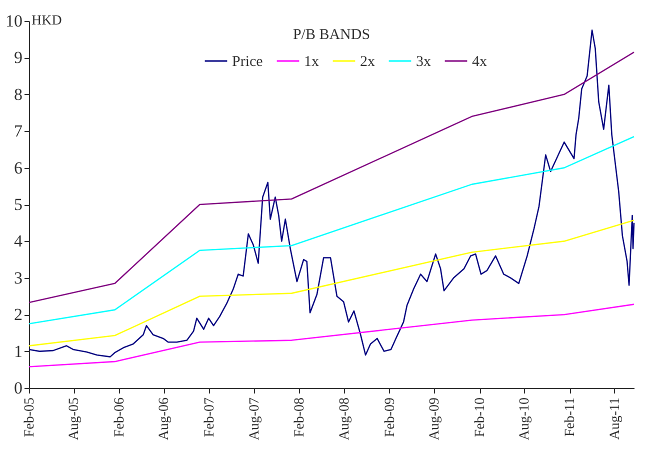 Image resolution: width=647 pixels, height=457 pixels. What do you see at coordinates (14, 21) in the screenshot?
I see `y-tick-label: 10` at bounding box center [14, 21].